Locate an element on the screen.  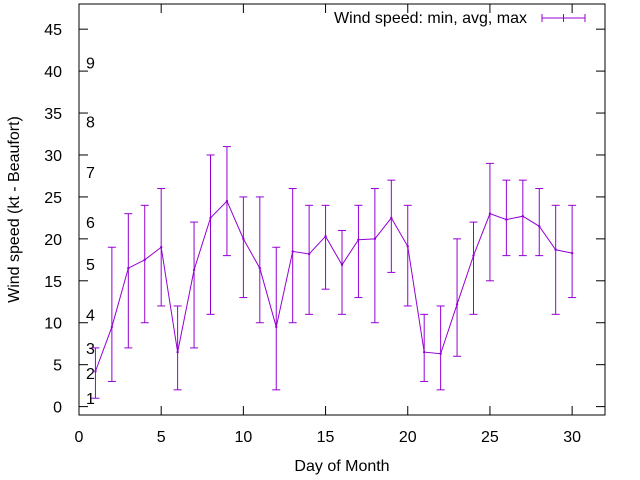
y-axis-label: Wind speed (kt - Beaufort) is located at coordinates (14, 209).